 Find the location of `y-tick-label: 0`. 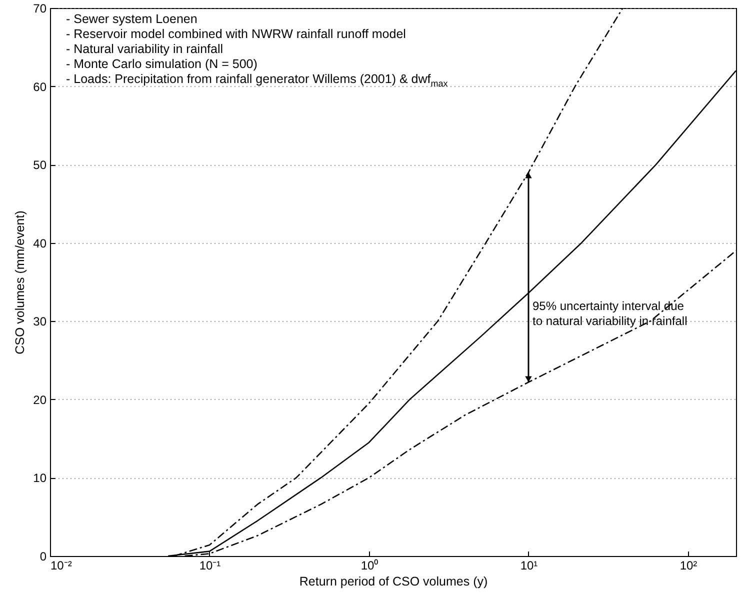

y-tick-label: 0 is located at coordinates (43, 557).